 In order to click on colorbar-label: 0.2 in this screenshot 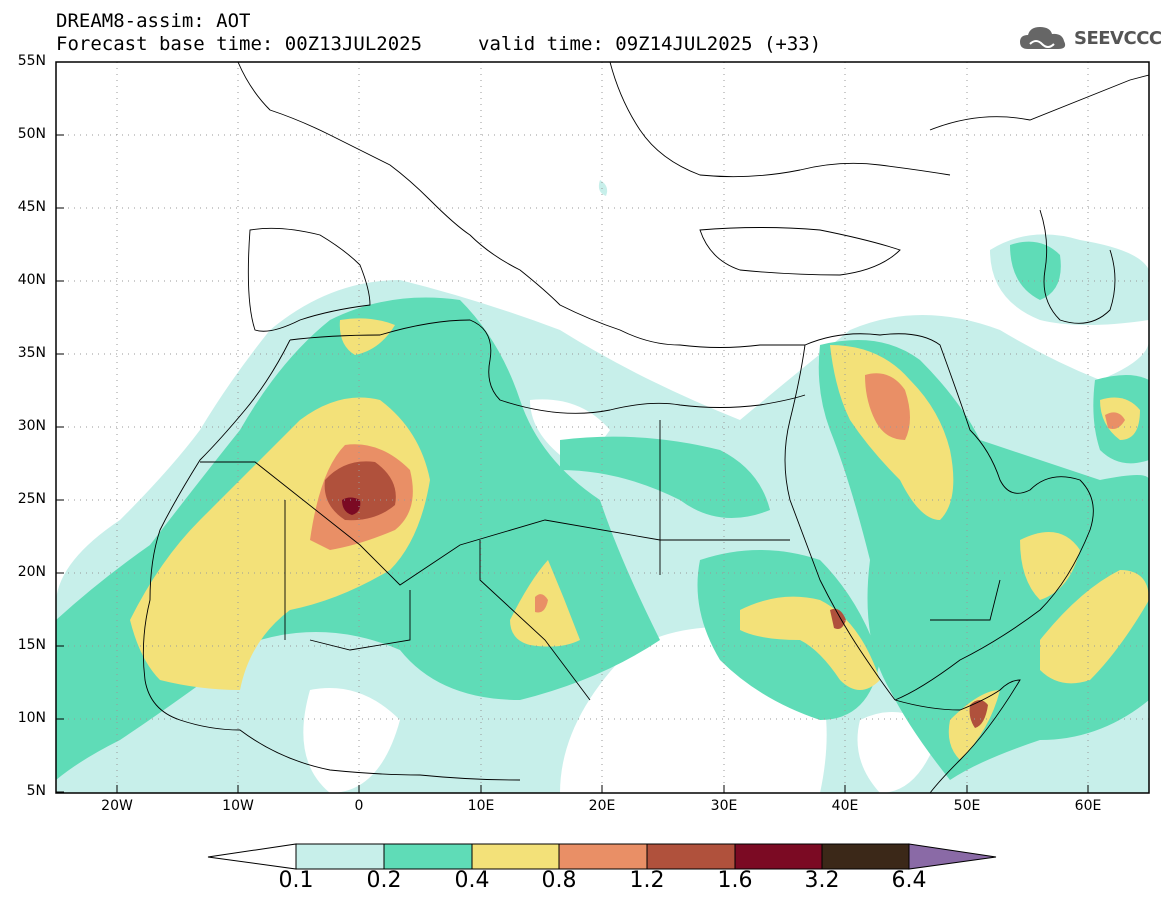, I will do `click(384, 880)`.